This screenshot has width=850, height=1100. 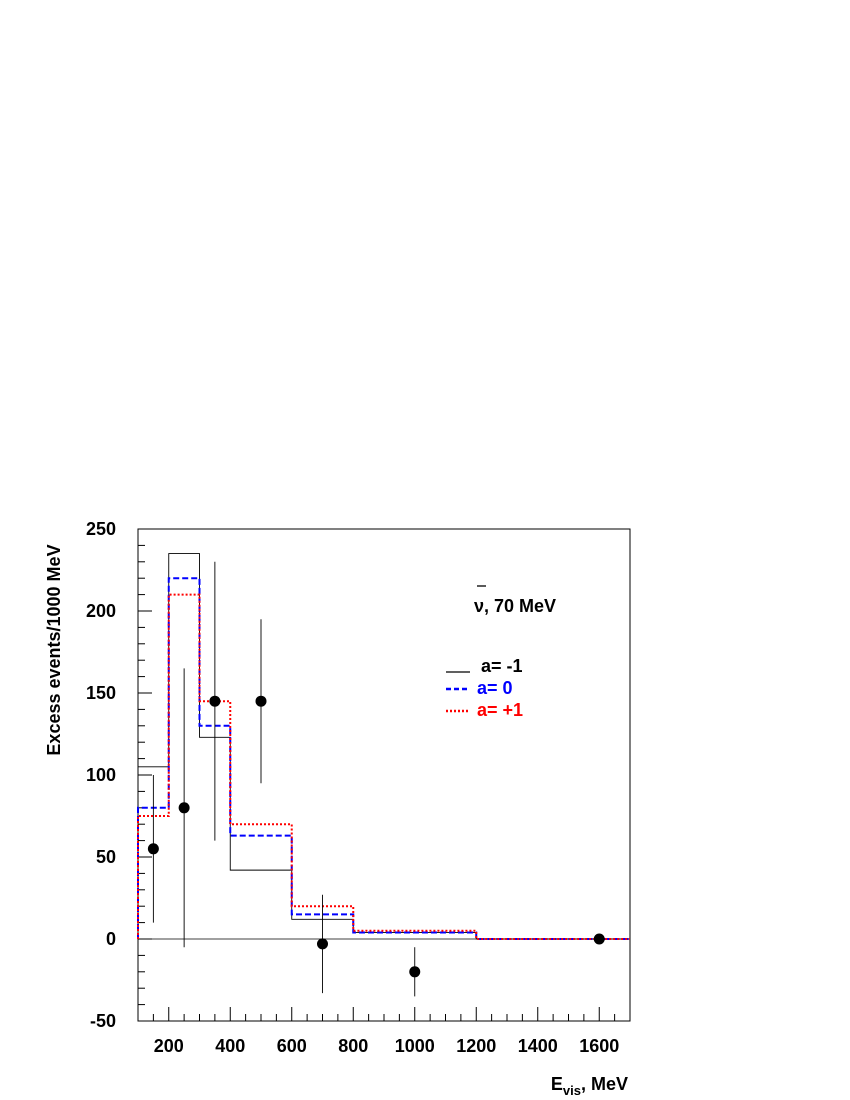 What do you see at coordinates (415, 1046) in the screenshot?
I see `x-tick-label: 1000` at bounding box center [415, 1046].